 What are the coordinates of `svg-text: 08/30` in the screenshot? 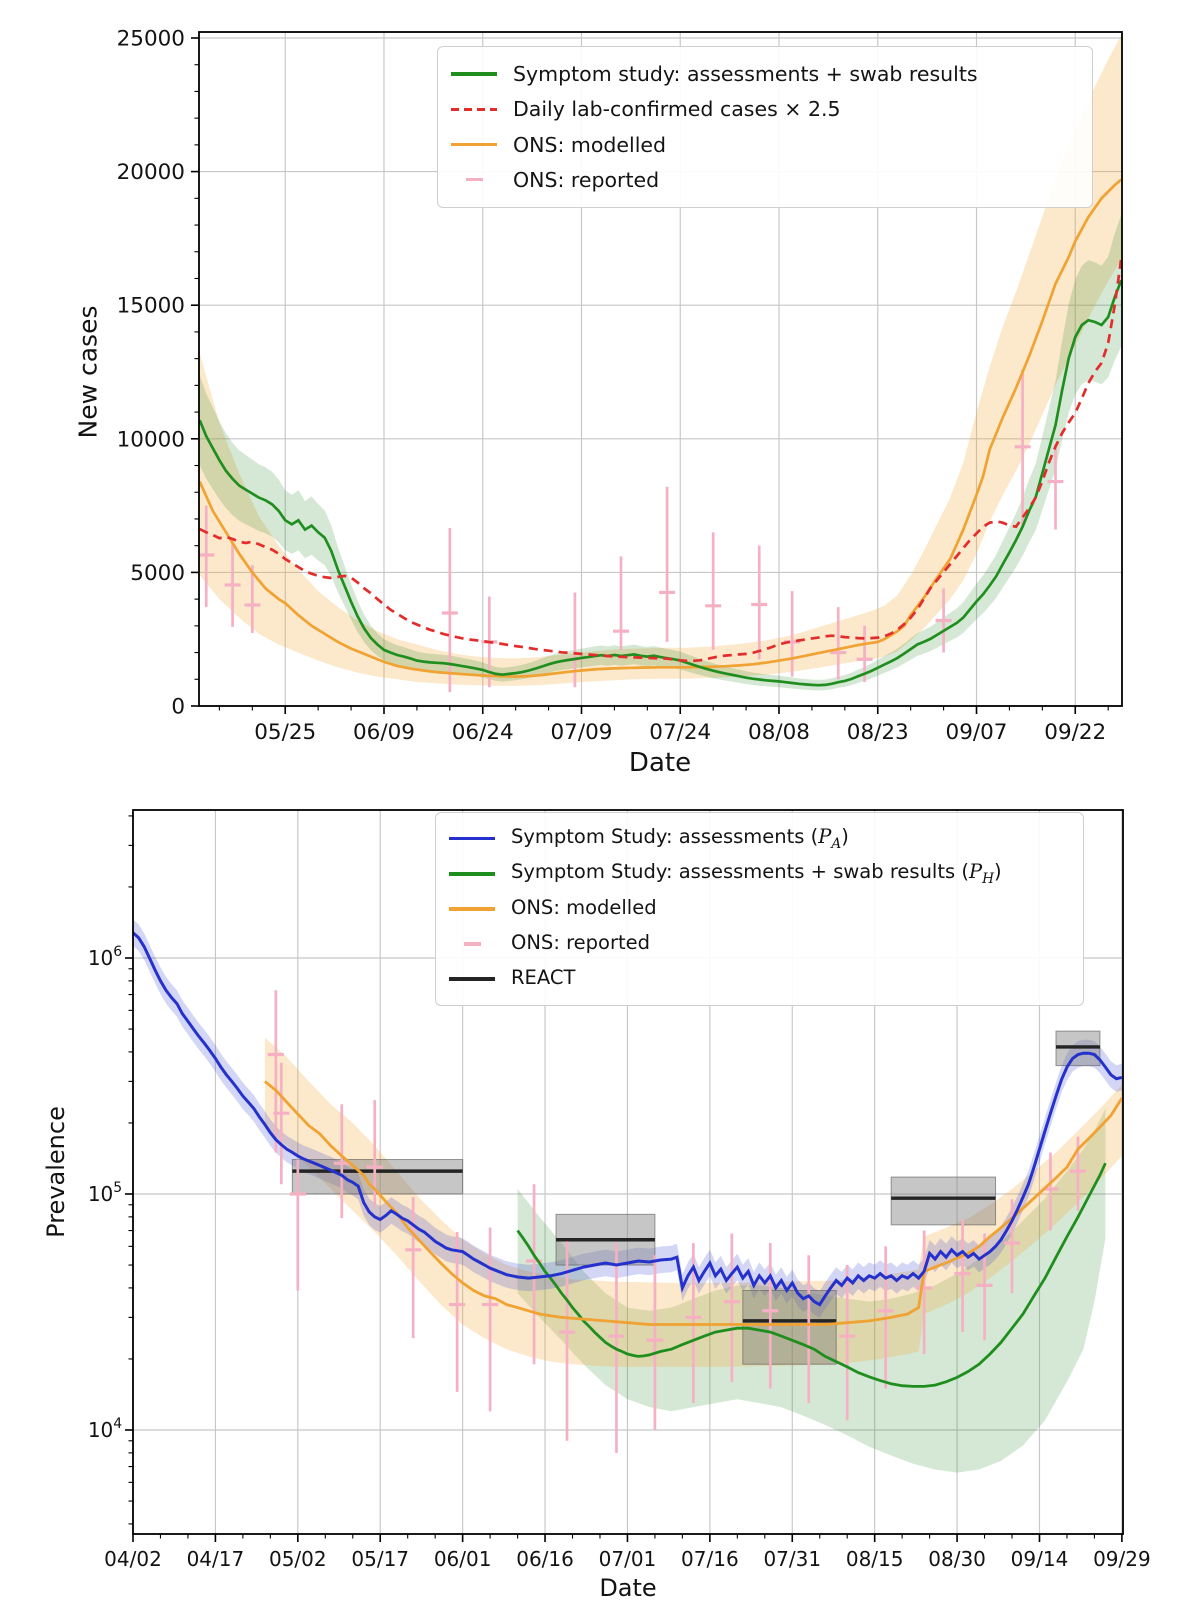 It's located at (957, 1559).